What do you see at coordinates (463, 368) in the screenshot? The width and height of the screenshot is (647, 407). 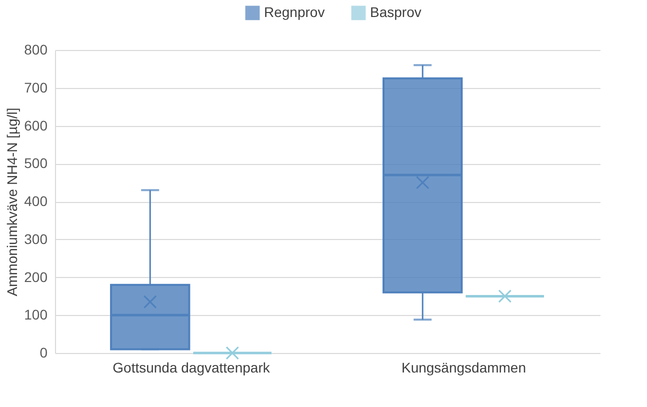 I see `x-tick-label: Kungsängsdammen` at bounding box center [463, 368].